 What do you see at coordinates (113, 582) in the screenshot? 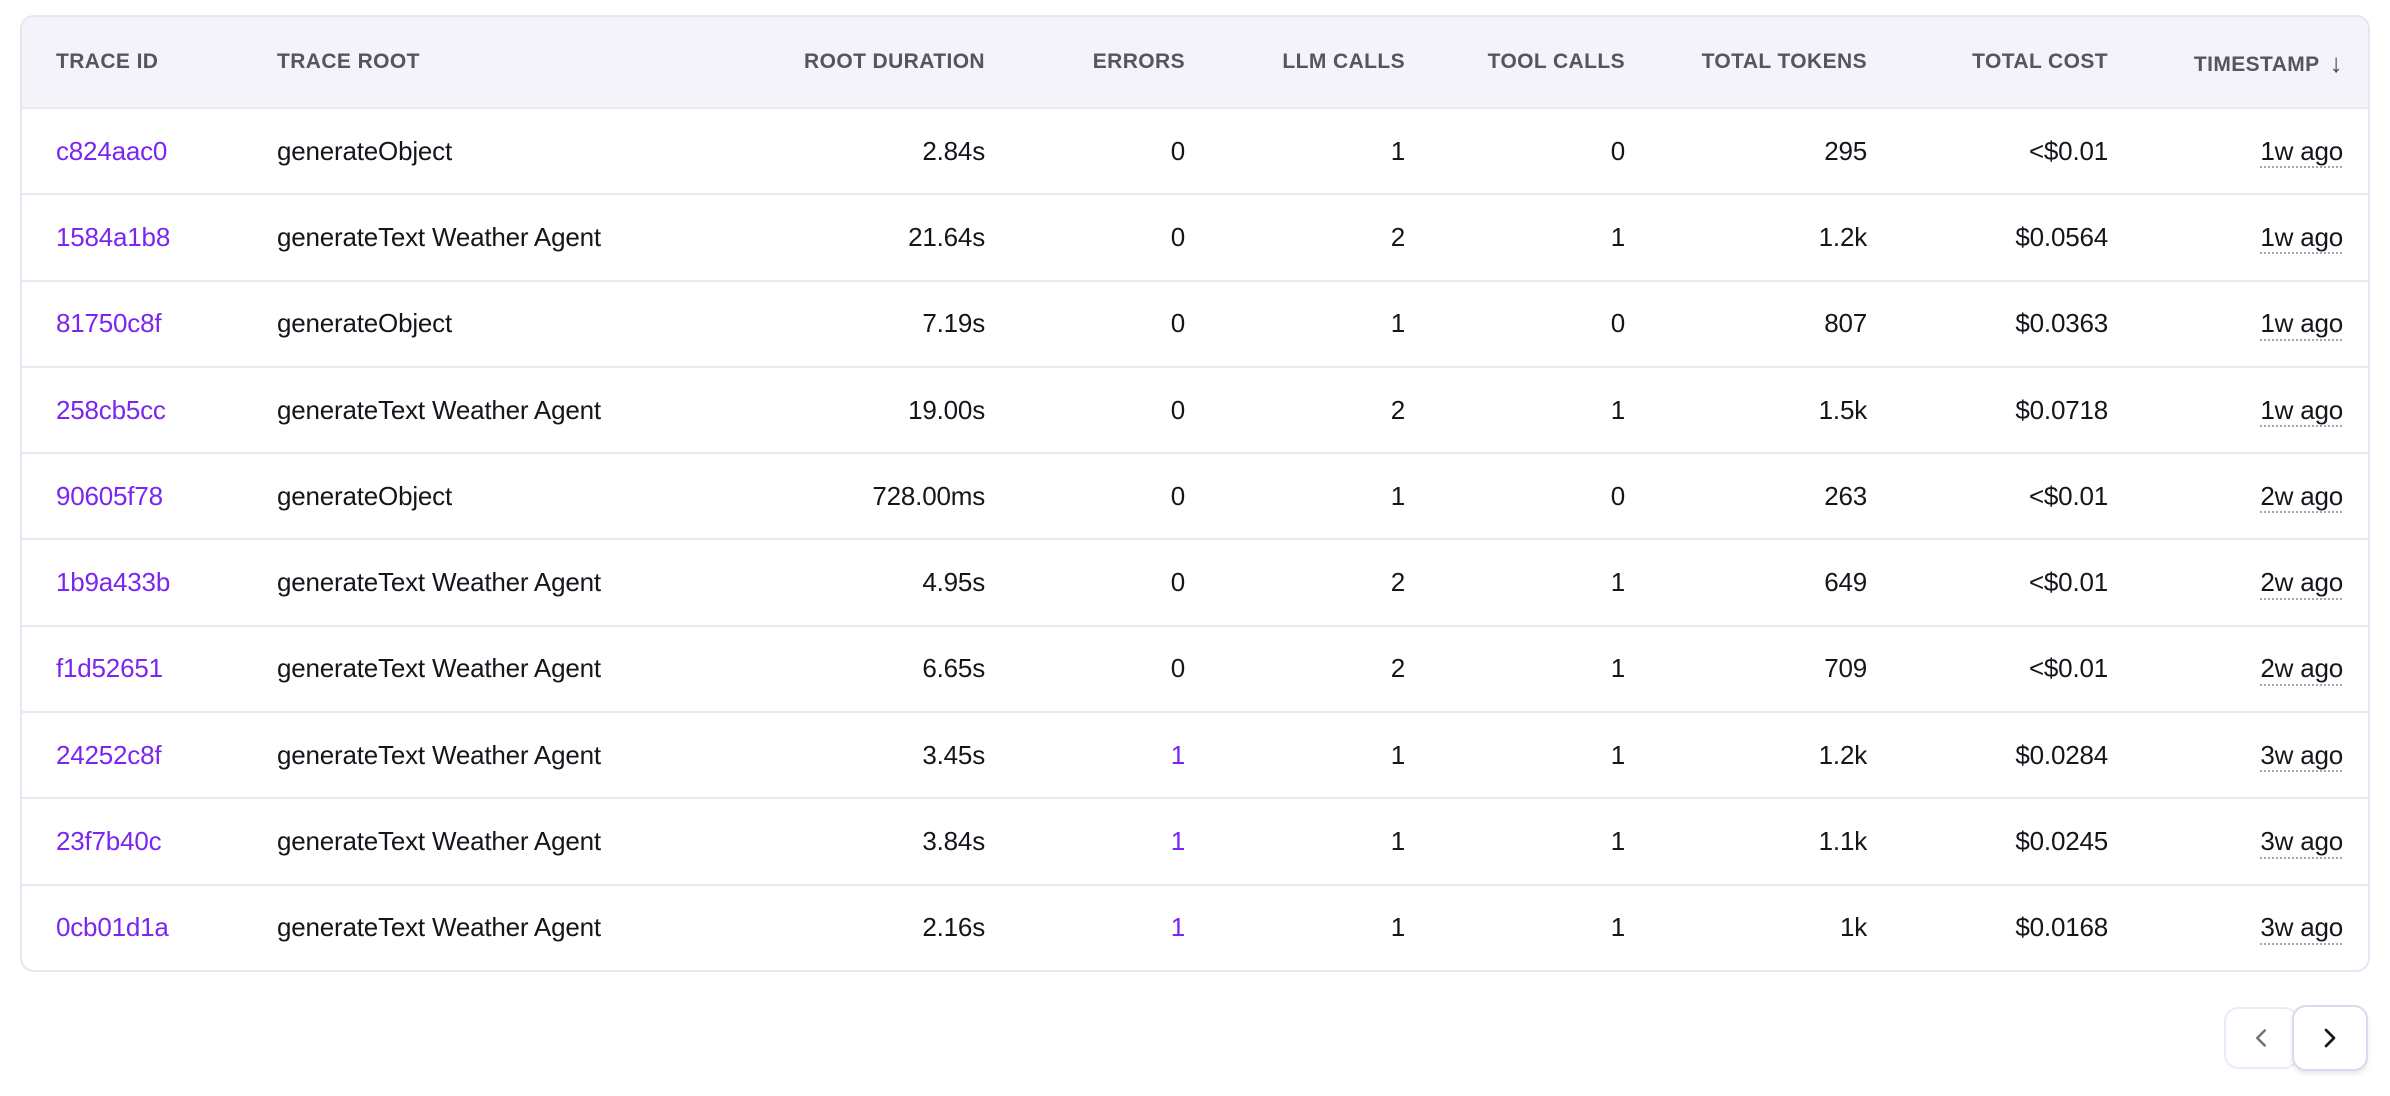
I see `trace-id-link: 1b9a433b` at bounding box center [113, 582].